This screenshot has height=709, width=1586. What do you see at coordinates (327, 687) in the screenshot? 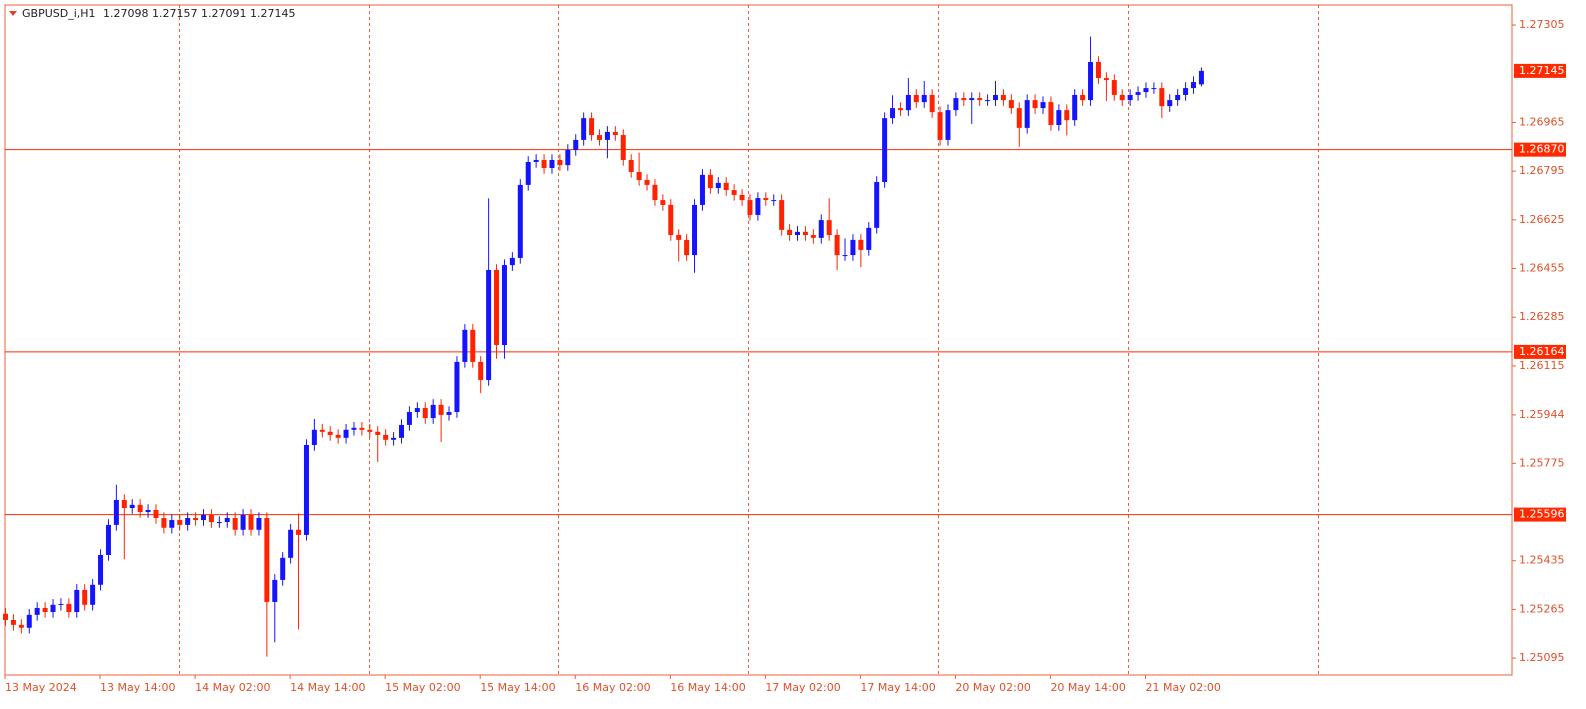
I see `x-tick-label: 14 May 14:00` at bounding box center [327, 687].